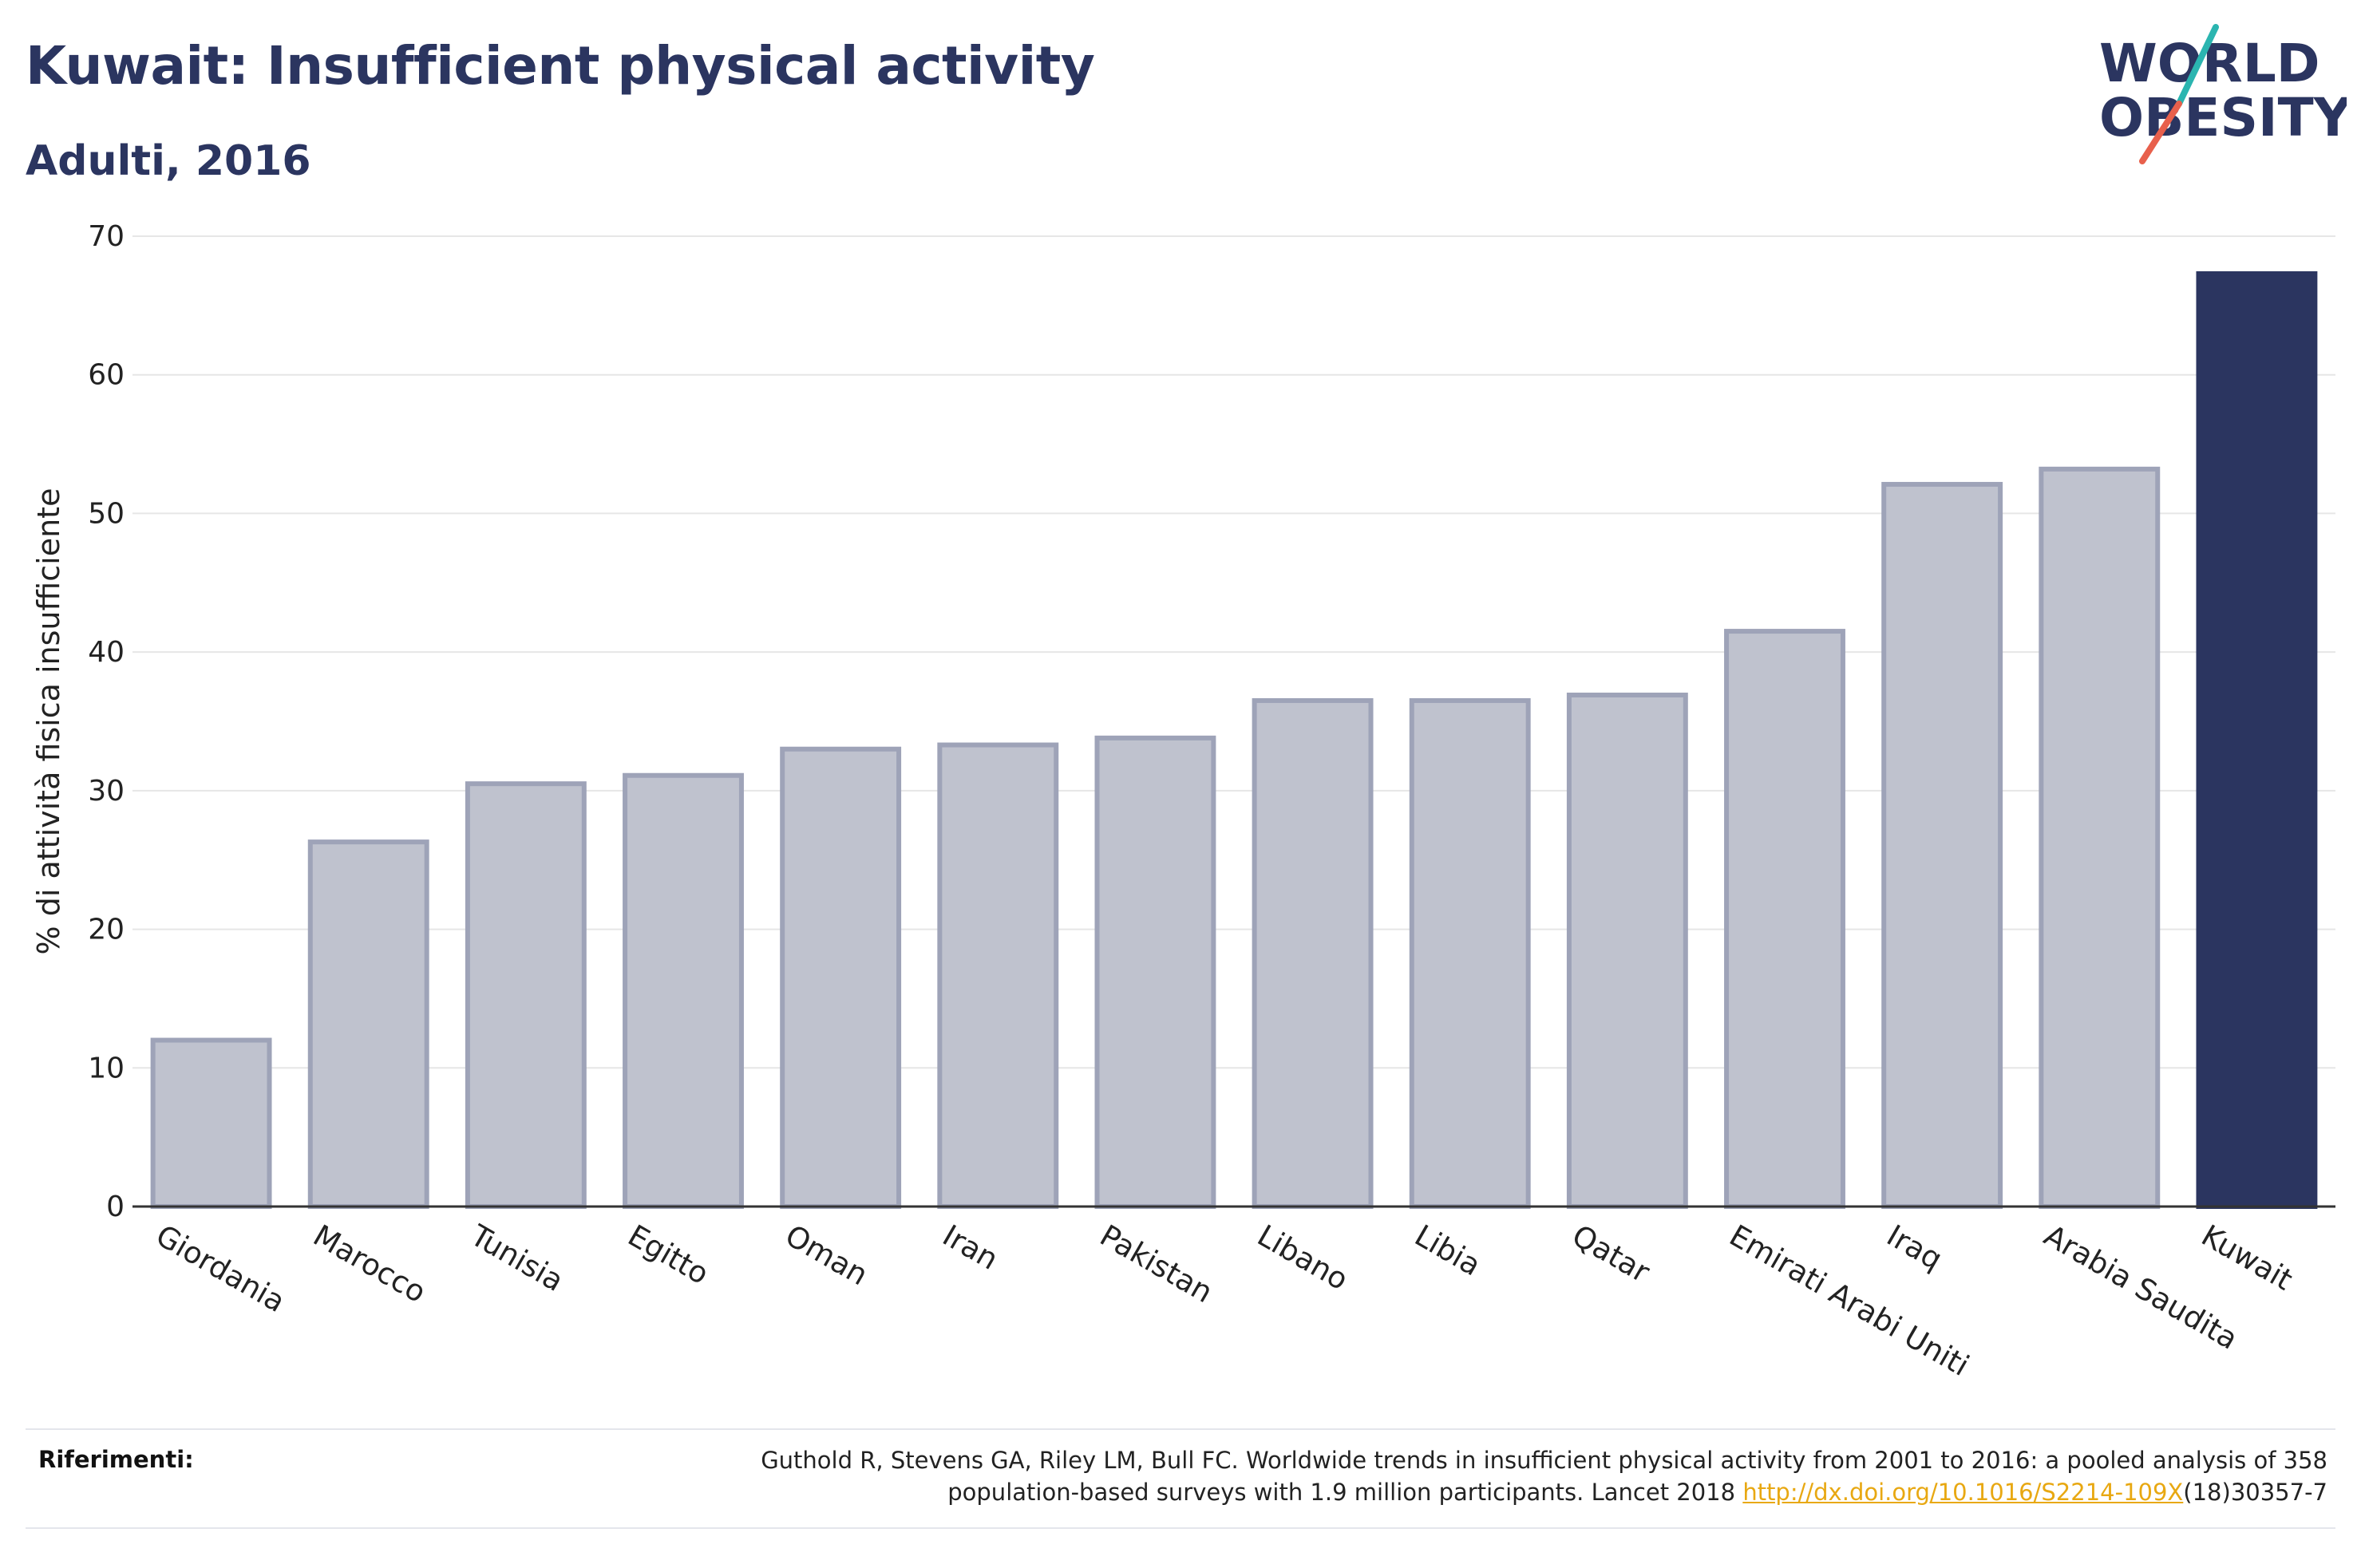 This screenshot has width=2361, height=1568. Describe the element at coordinates (106, 791) in the screenshot. I see `y-tick-label: 30` at that location.